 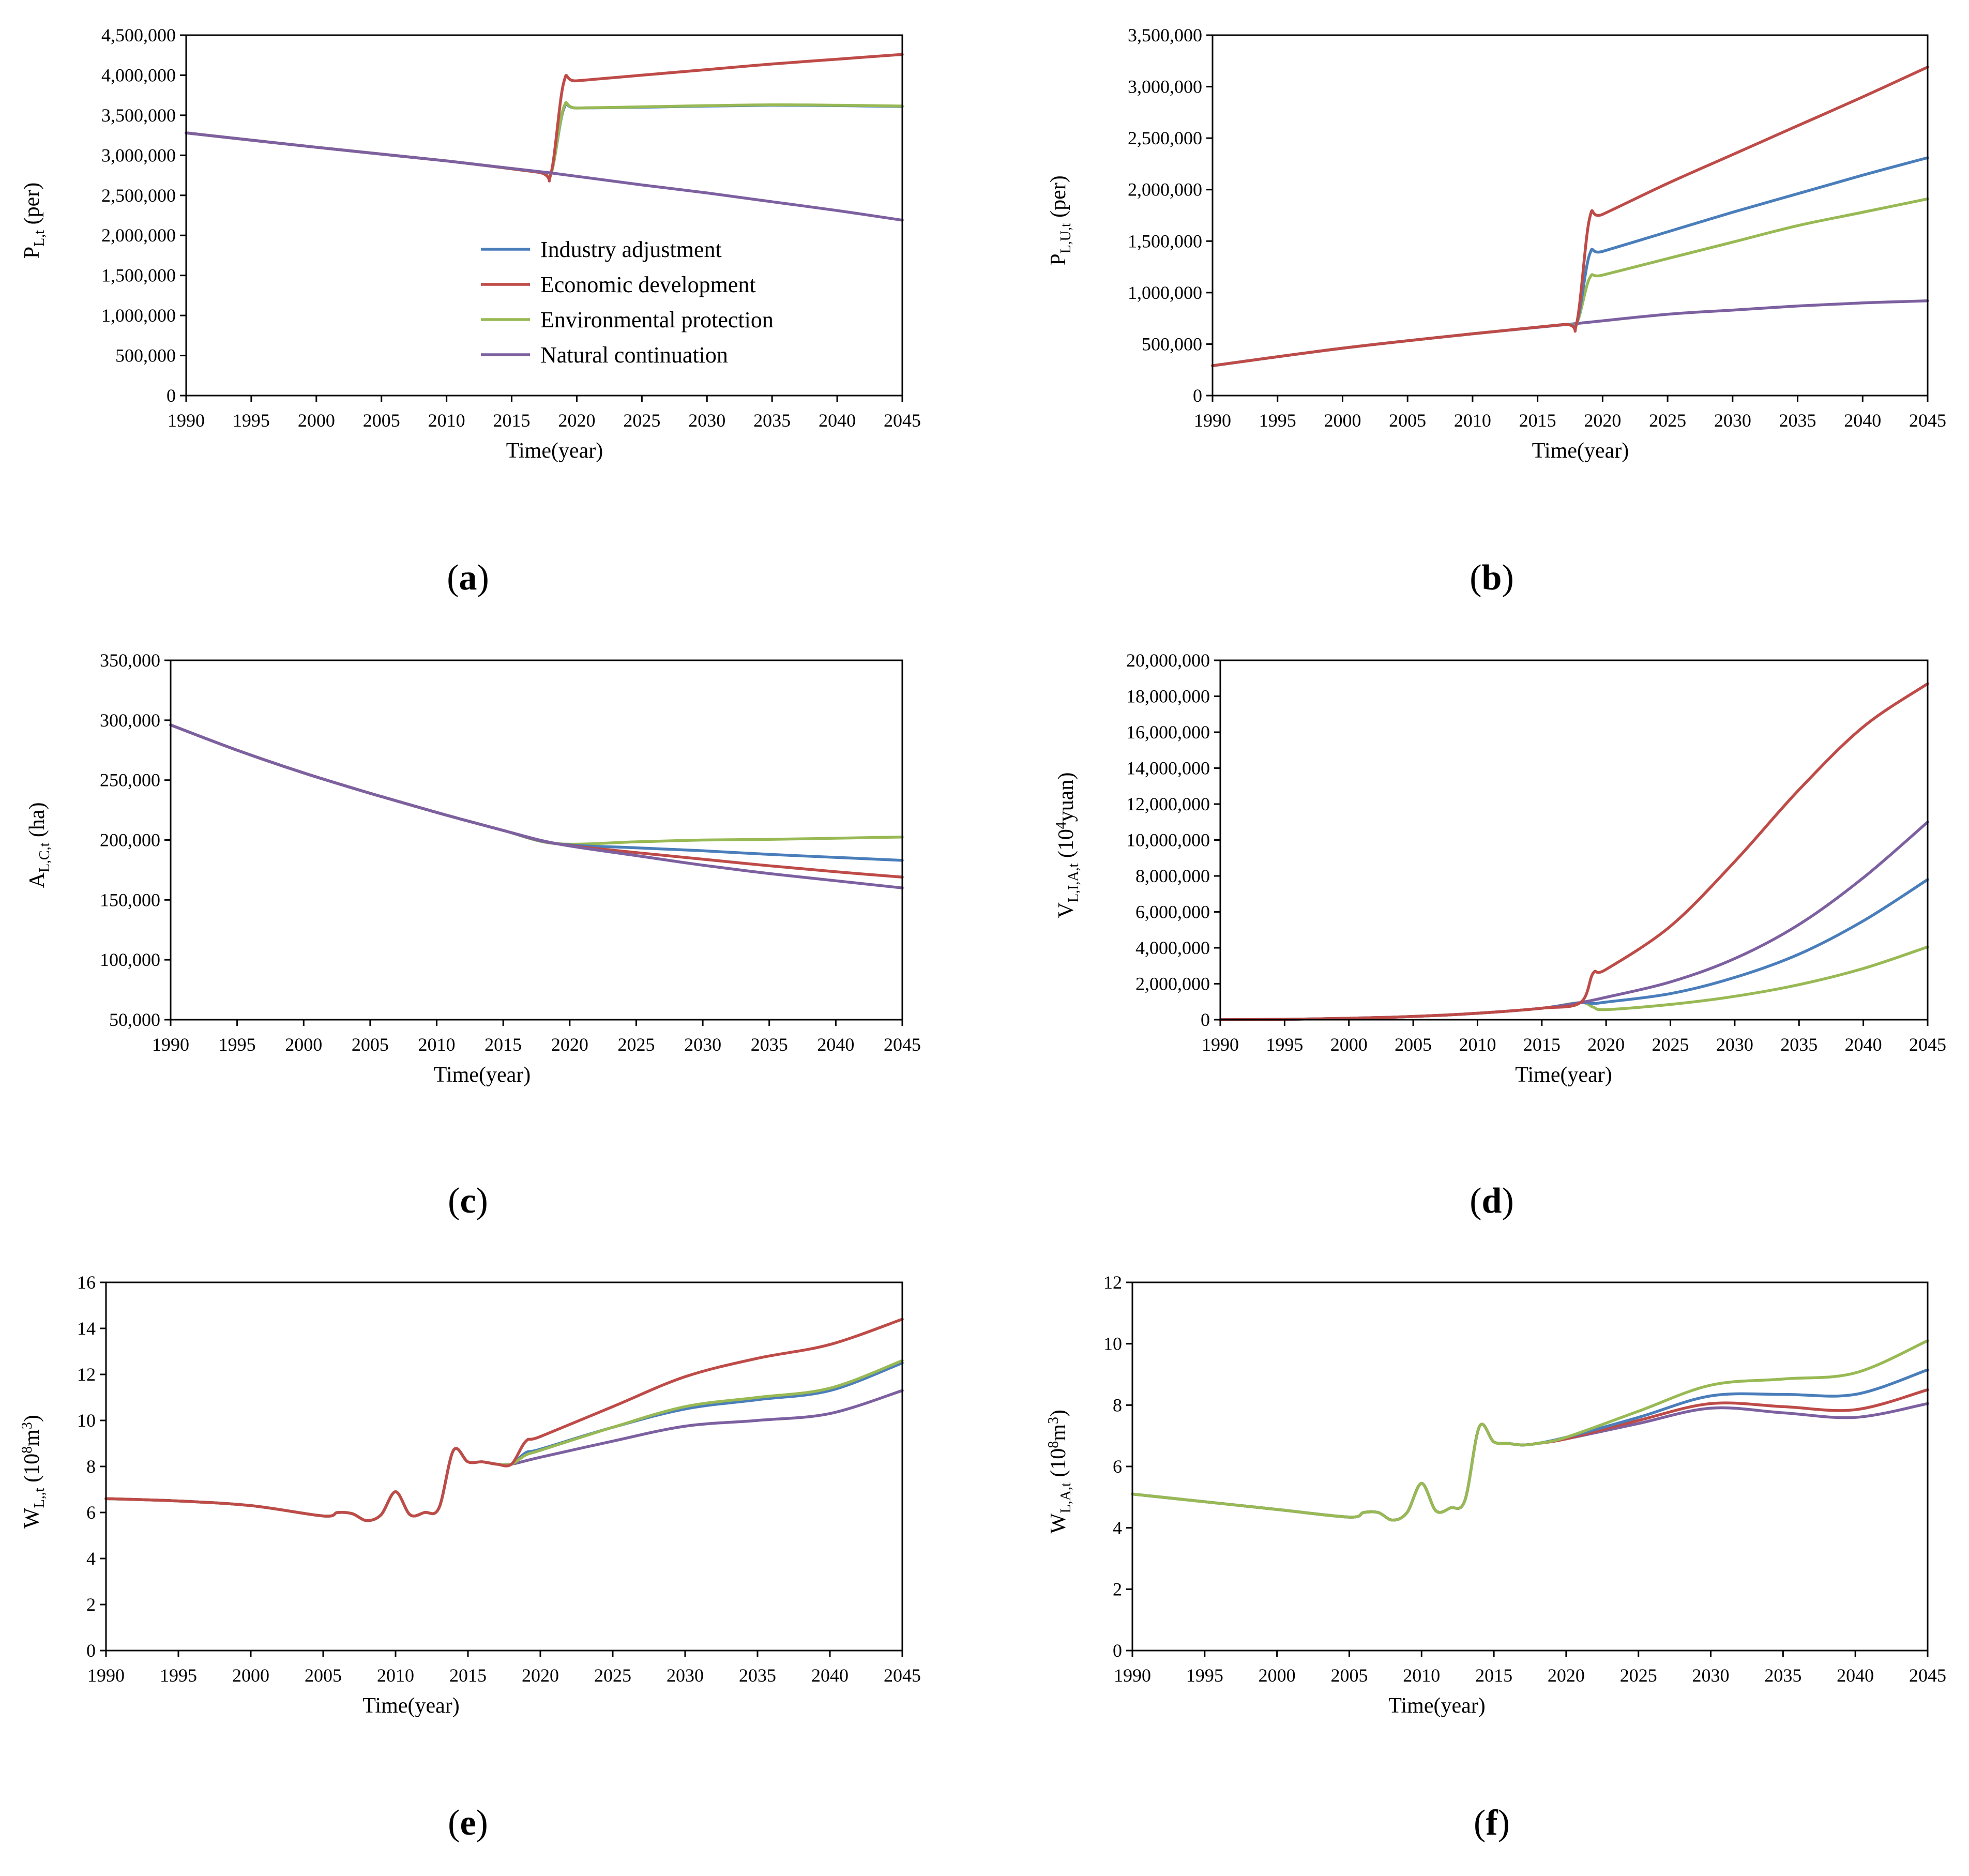 I want to click on legend-label: Industry adjustment, so click(x=631, y=250).